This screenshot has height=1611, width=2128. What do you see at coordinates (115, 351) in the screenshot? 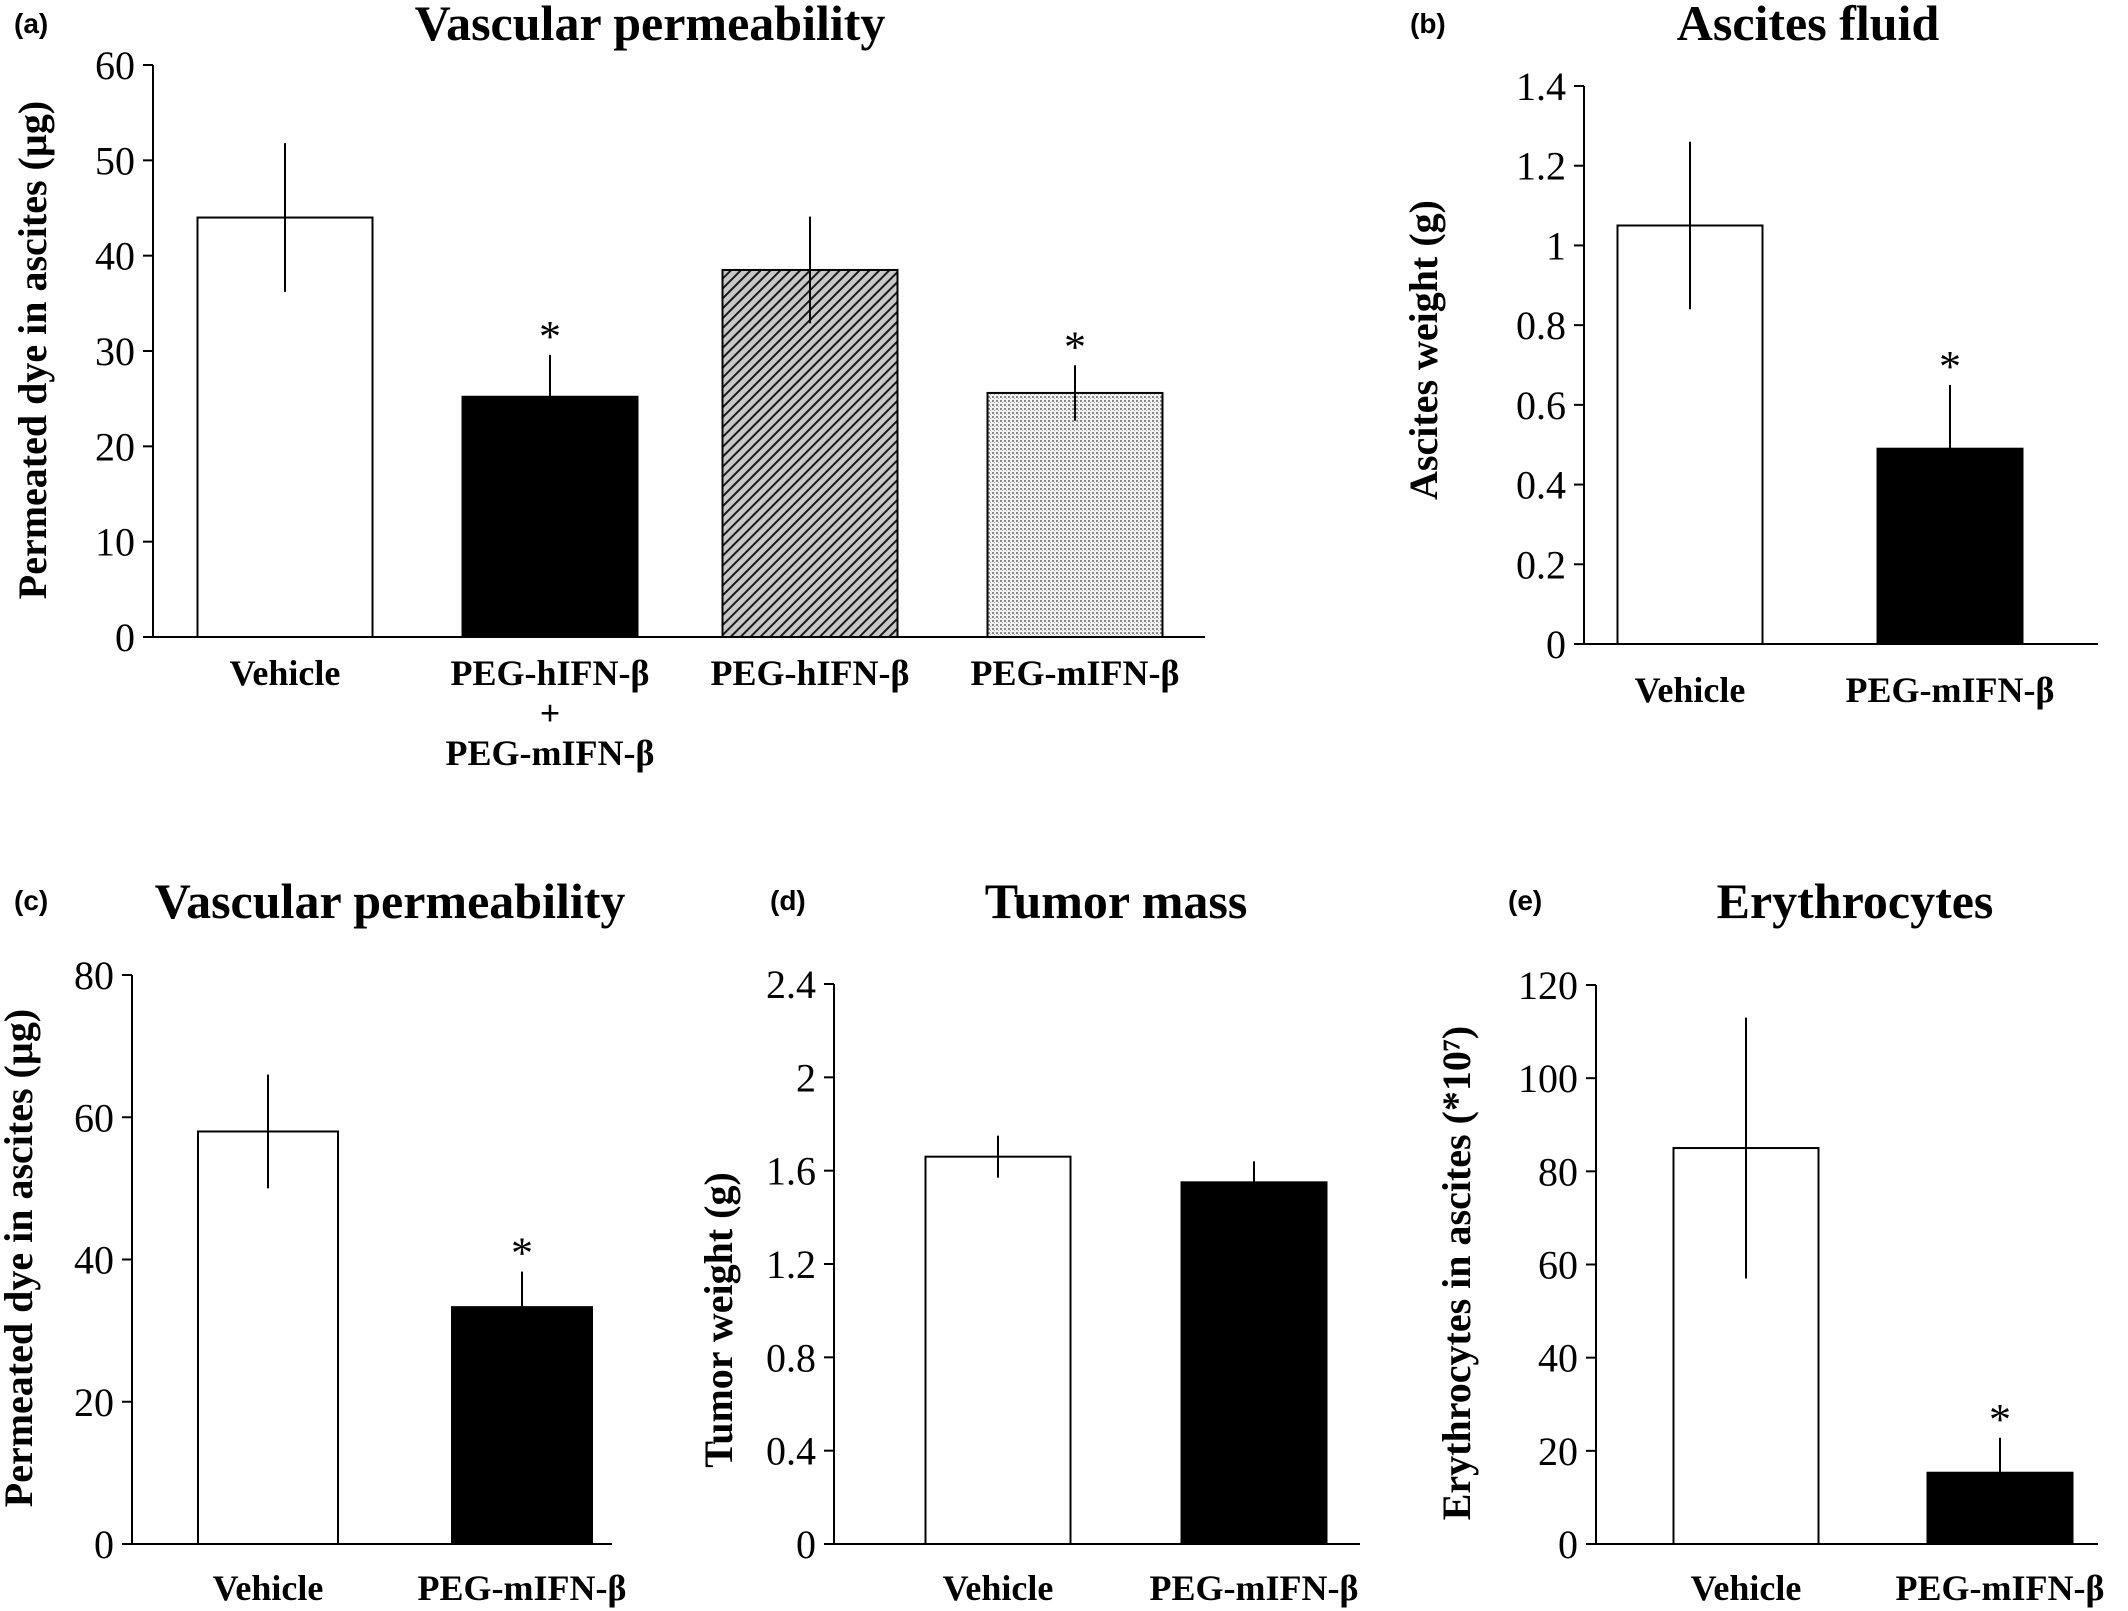
I see `y-tick-label: 30` at bounding box center [115, 351].